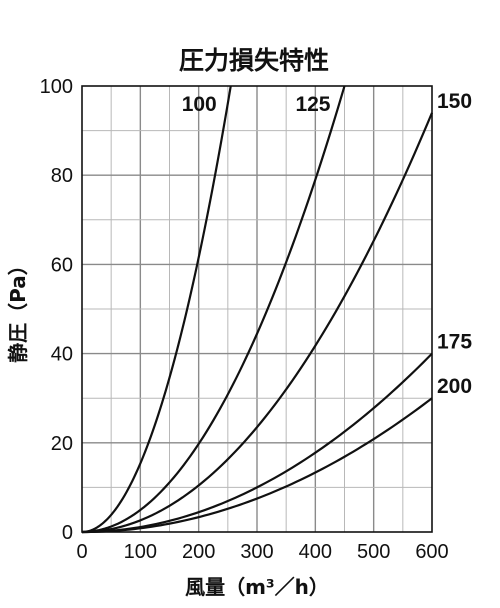 The height and width of the screenshot is (608, 500). I want to click on x-tick-label: 300, so click(256, 552).